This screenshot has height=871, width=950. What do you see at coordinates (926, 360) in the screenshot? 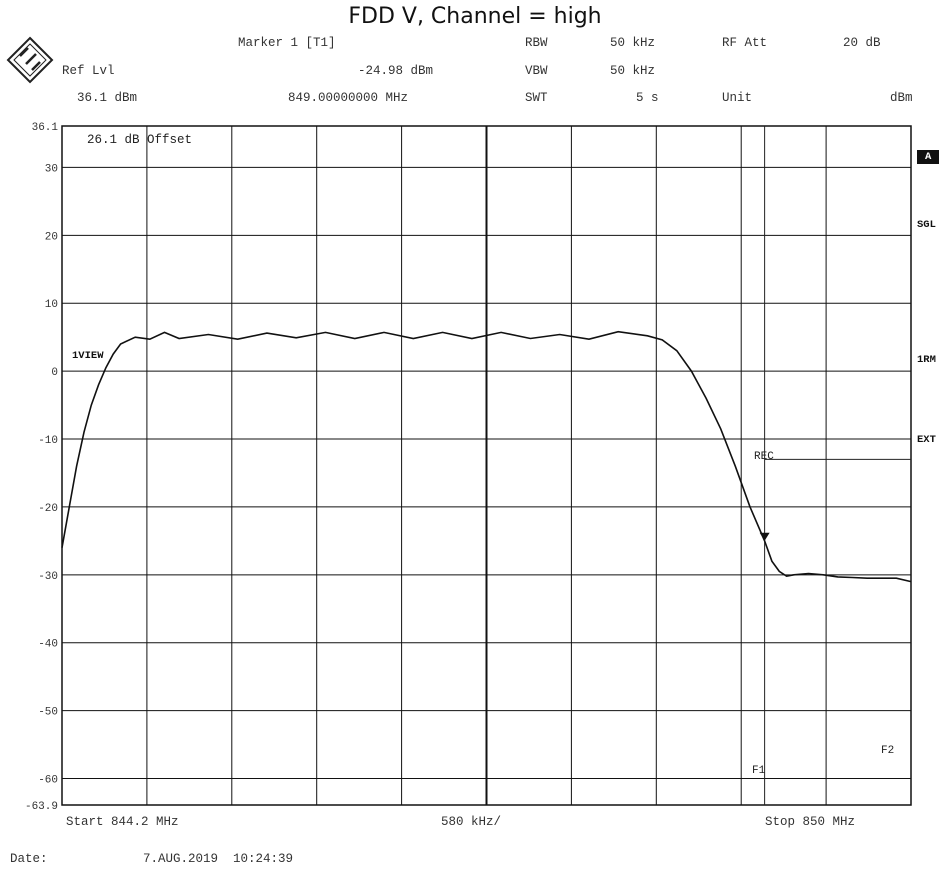
I see `rms-detector-label: 1RM` at bounding box center [926, 360].